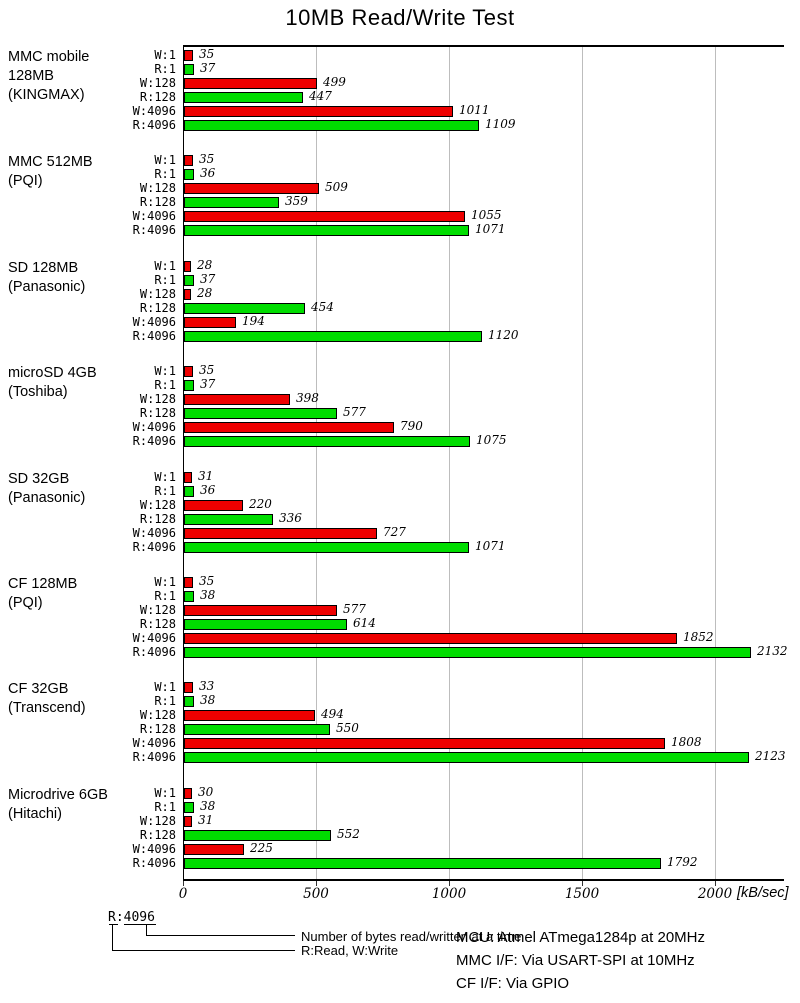 The height and width of the screenshot is (1003, 800). I want to click on mmc-interface-info-line: MMC I/F: Via USART-SPI at 10MHz, so click(575, 960).